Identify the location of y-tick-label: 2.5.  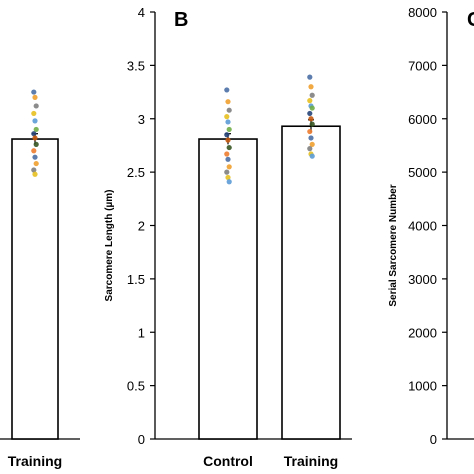
(136, 172).